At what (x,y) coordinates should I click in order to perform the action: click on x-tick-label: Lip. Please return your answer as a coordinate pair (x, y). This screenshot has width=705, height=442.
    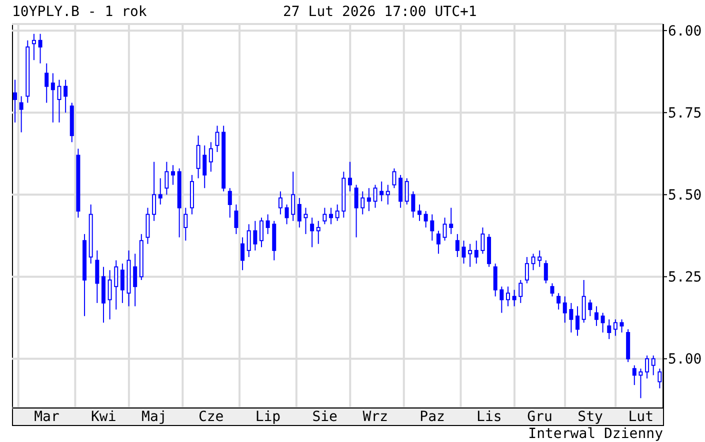
    Looking at the image, I should click on (268, 417).